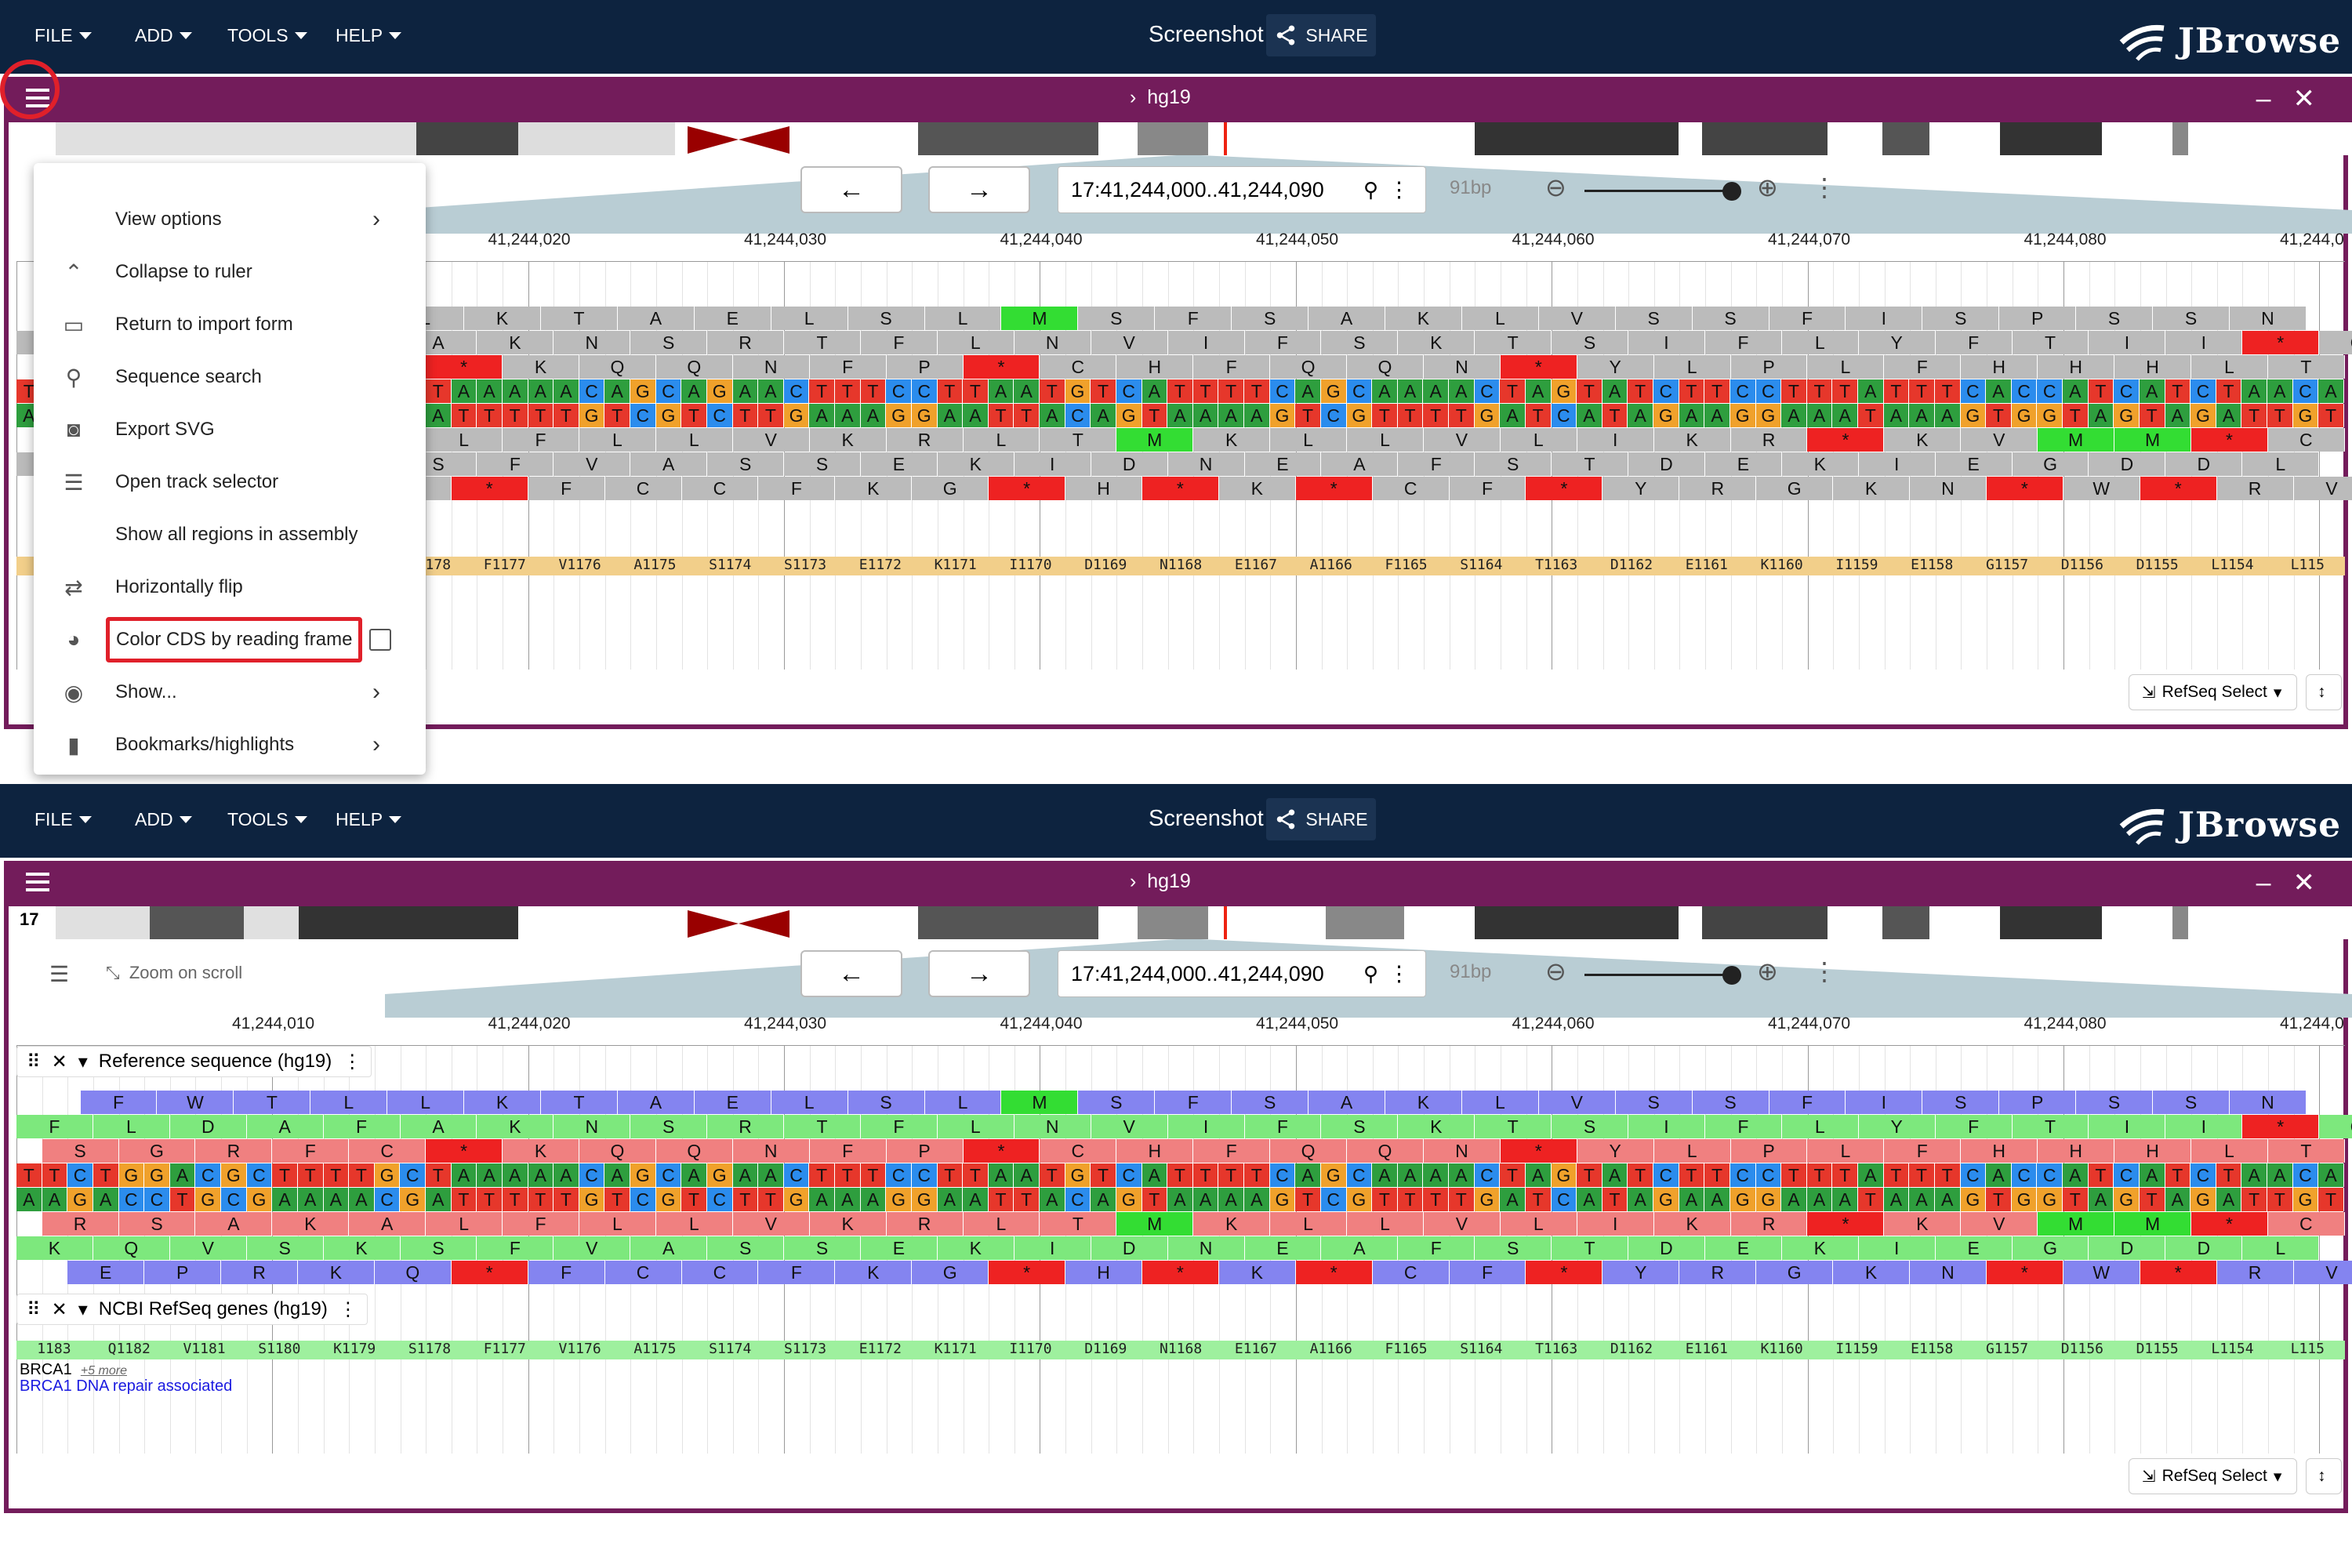 The height and width of the screenshot is (1568, 2352). Describe the element at coordinates (2157, 1349) in the screenshot. I see `protein-residue-label: D1155` at that location.